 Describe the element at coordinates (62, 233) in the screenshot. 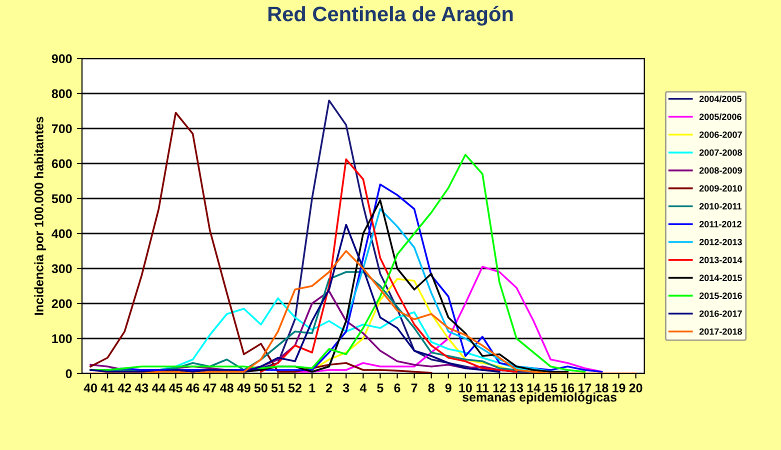

I see `y-tick-label: 400` at that location.